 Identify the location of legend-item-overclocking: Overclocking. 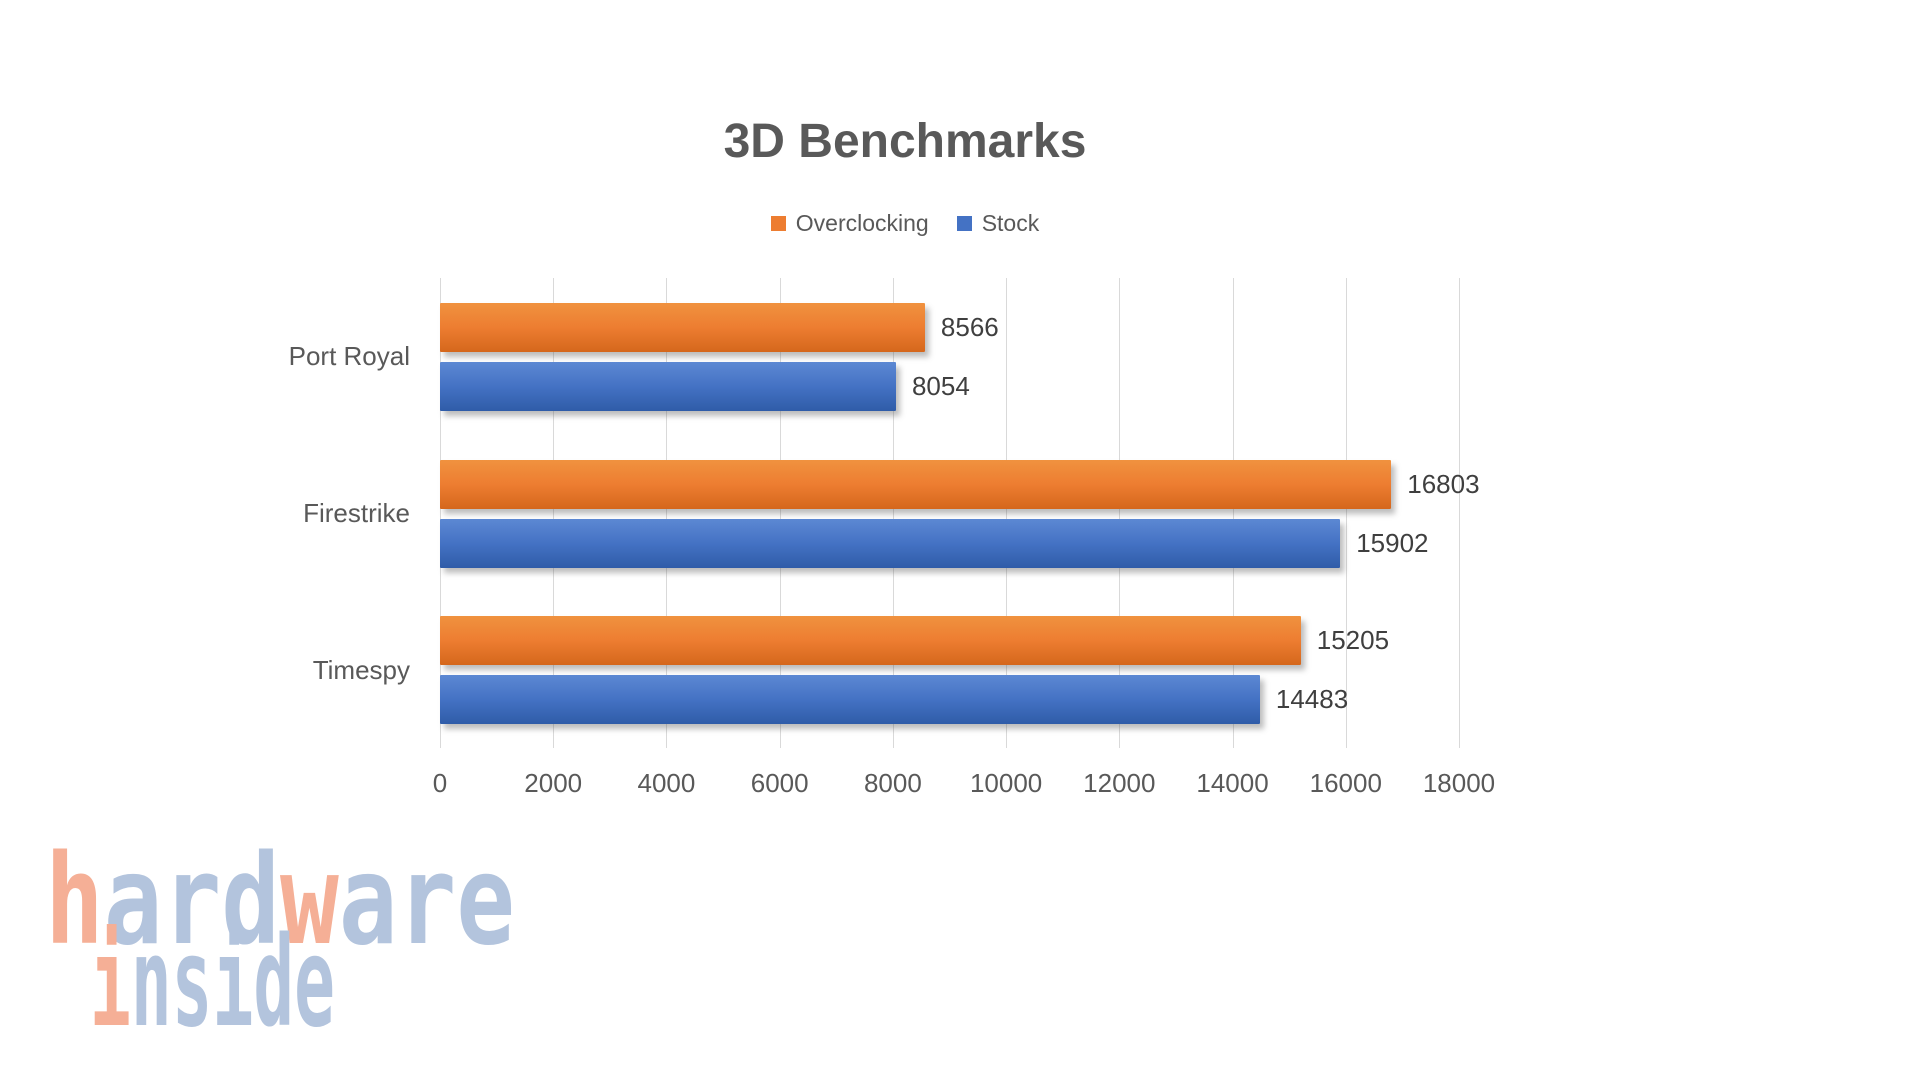
(849, 223).